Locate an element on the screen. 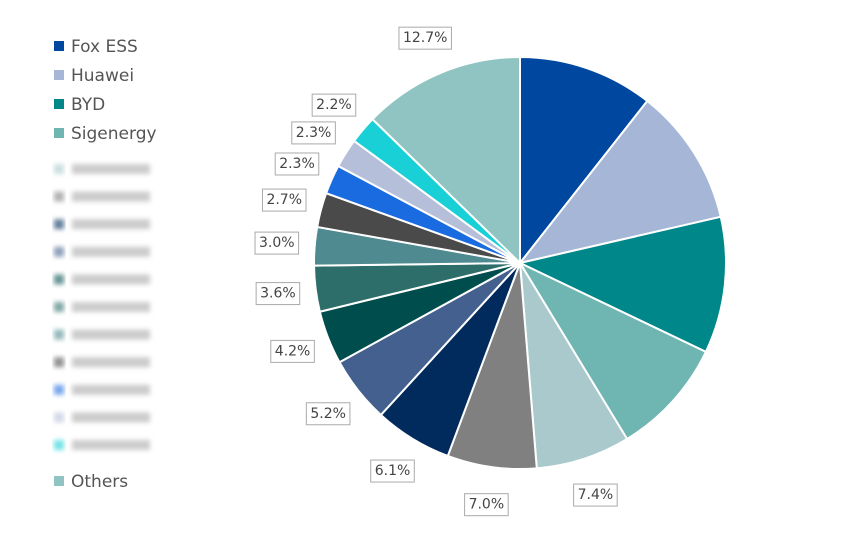 The image size is (865, 534). data-label-text: 7.4% is located at coordinates (596, 495).